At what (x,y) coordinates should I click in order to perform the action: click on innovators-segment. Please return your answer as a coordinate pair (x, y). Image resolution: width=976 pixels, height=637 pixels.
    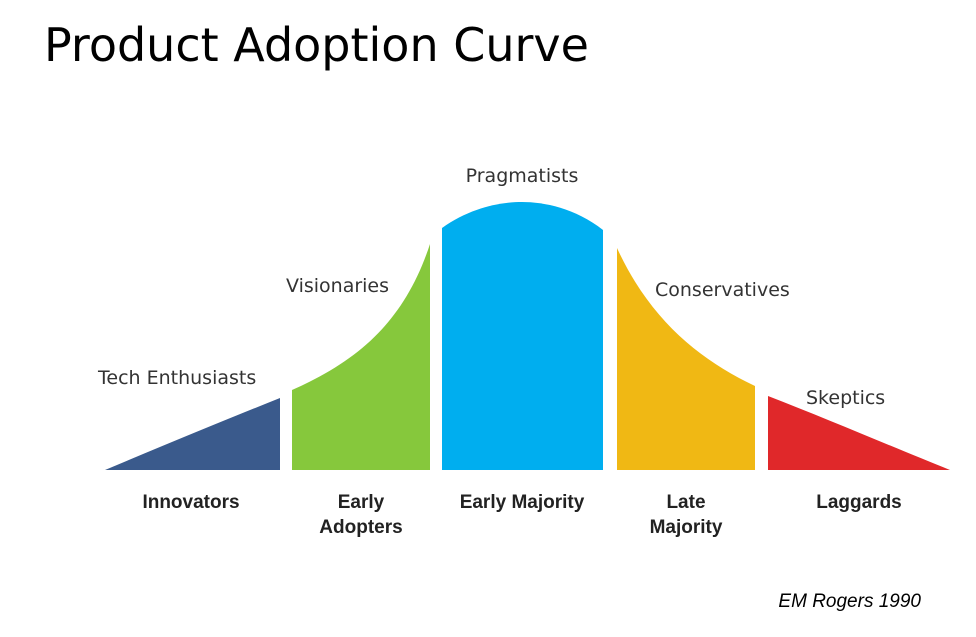
    Looking at the image, I should click on (192, 434).